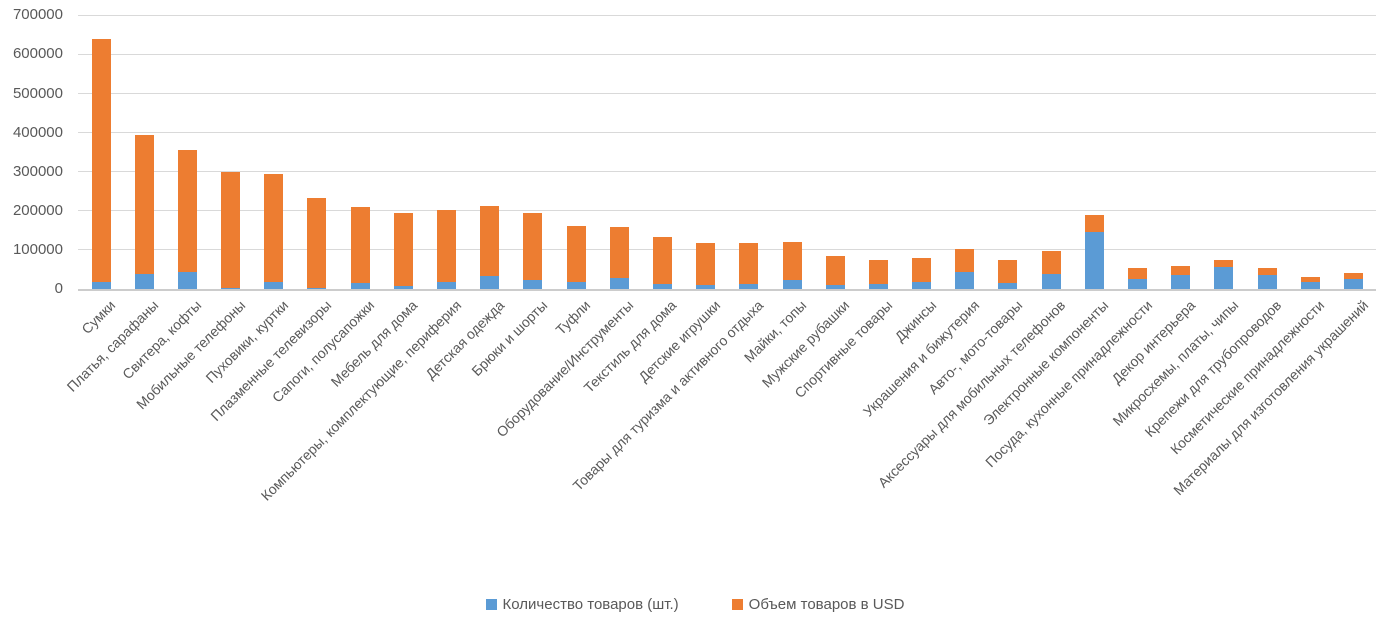 The height and width of the screenshot is (621, 1390). I want to click on legend-item-usd: Объем товаров в USD, so click(818, 604).